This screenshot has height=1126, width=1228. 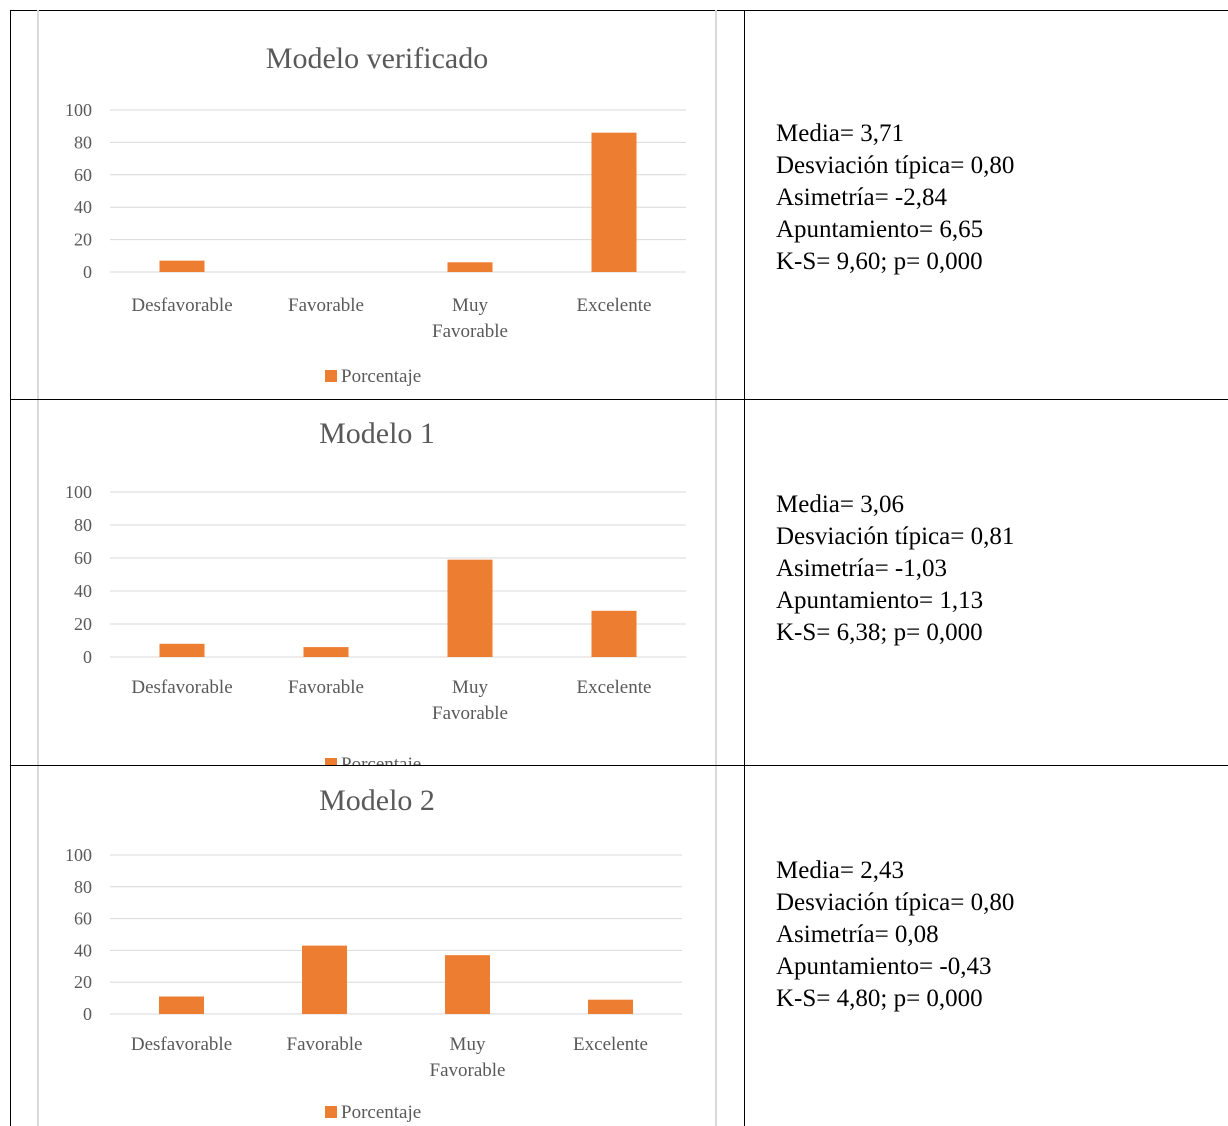 What do you see at coordinates (884, 966) in the screenshot?
I see `stat-apuntamiento: Apuntamiento= -0,43` at bounding box center [884, 966].